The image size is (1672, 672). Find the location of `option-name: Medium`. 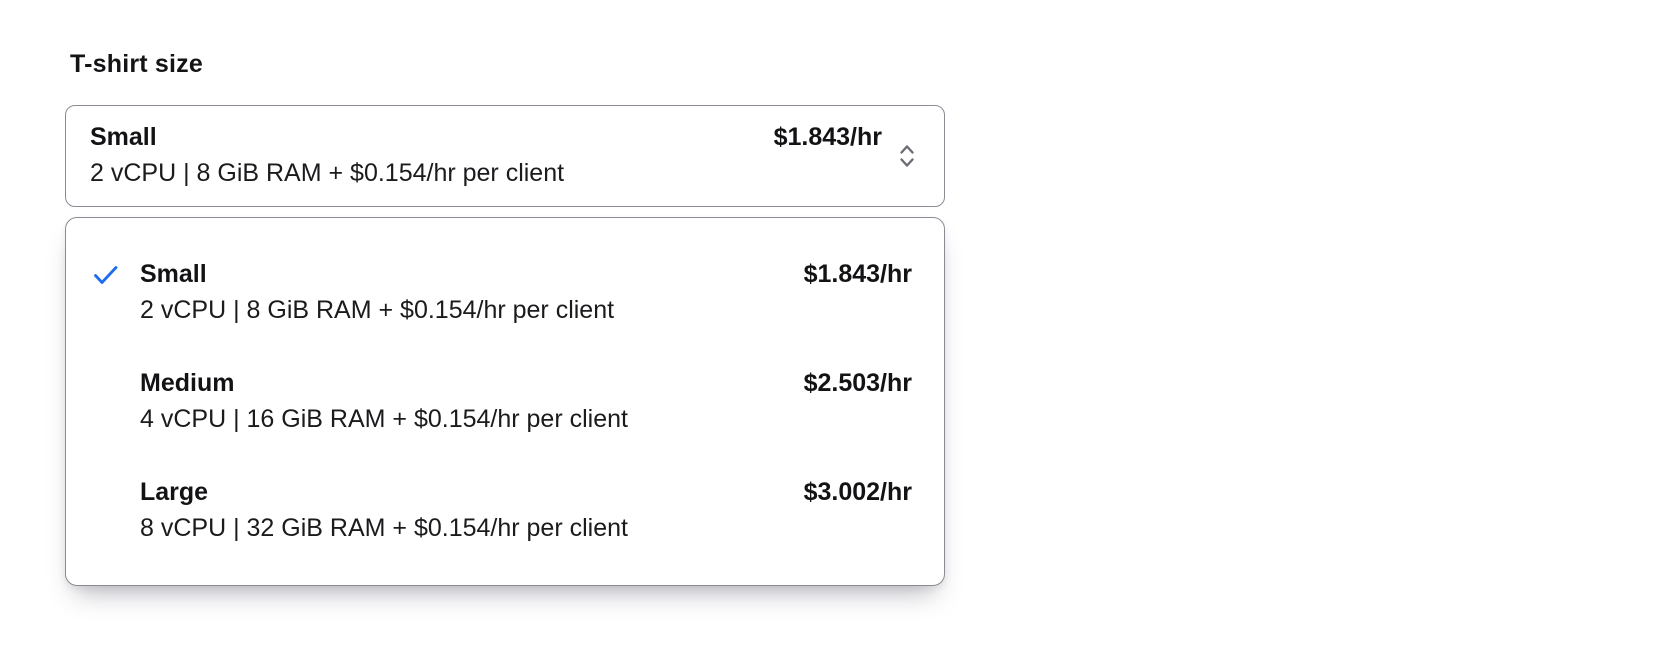

option-name: Medium is located at coordinates (187, 383).